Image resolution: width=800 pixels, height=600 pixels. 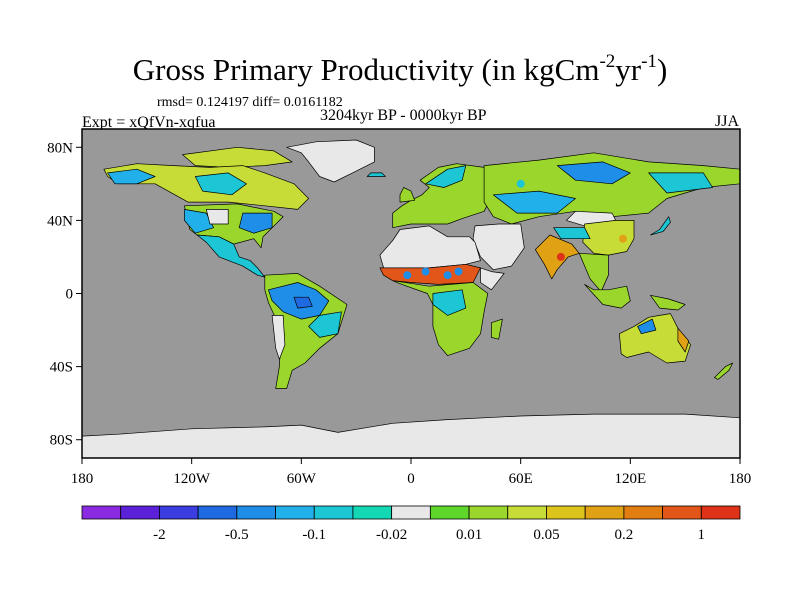 I want to click on region-europe, so click(x=443, y=196).